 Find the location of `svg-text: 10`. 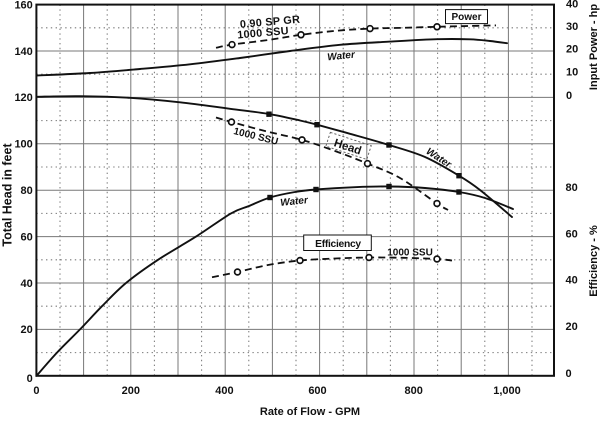

svg-text: 10 is located at coordinates (572, 73).